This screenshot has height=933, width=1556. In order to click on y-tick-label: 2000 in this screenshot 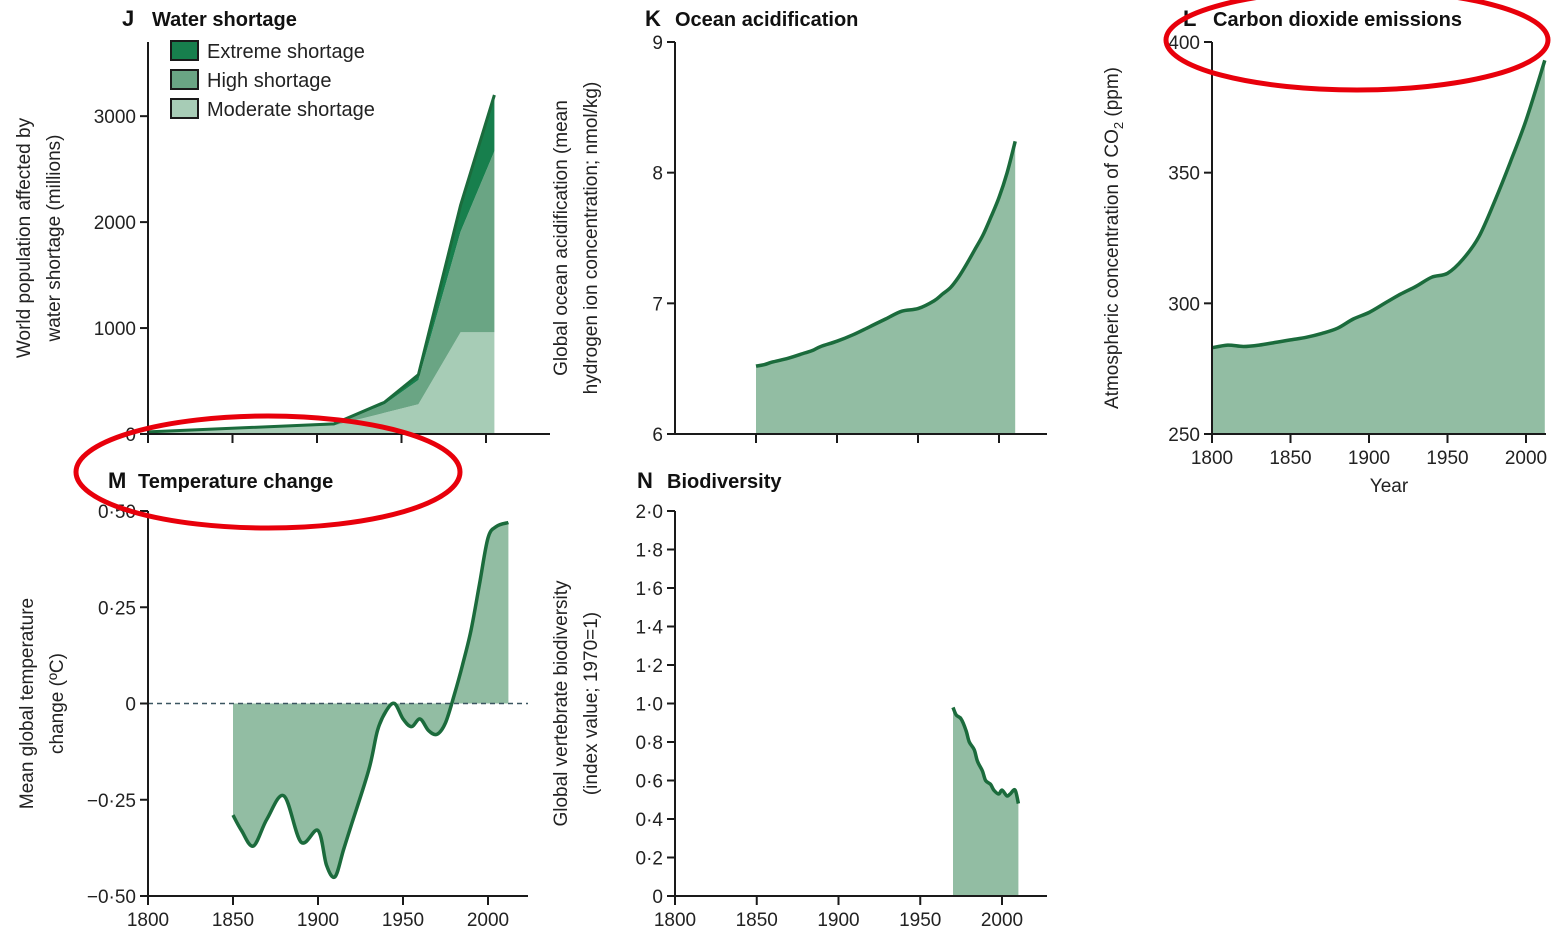, I will do `click(115, 223)`.